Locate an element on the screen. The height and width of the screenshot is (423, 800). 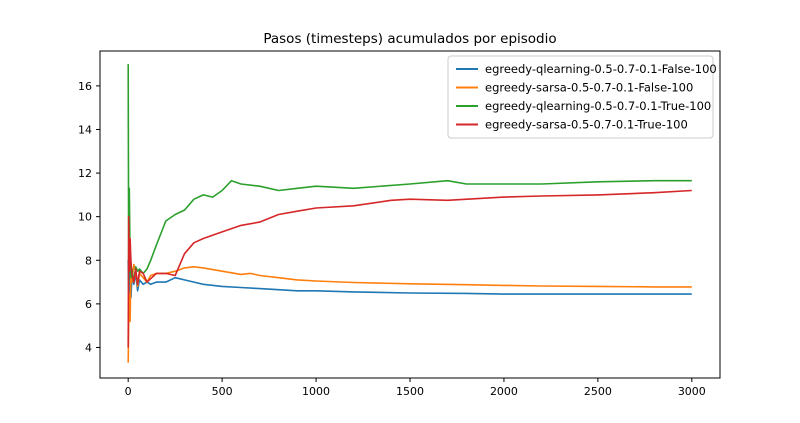
x-tick-label: 2500 is located at coordinates (598, 391).